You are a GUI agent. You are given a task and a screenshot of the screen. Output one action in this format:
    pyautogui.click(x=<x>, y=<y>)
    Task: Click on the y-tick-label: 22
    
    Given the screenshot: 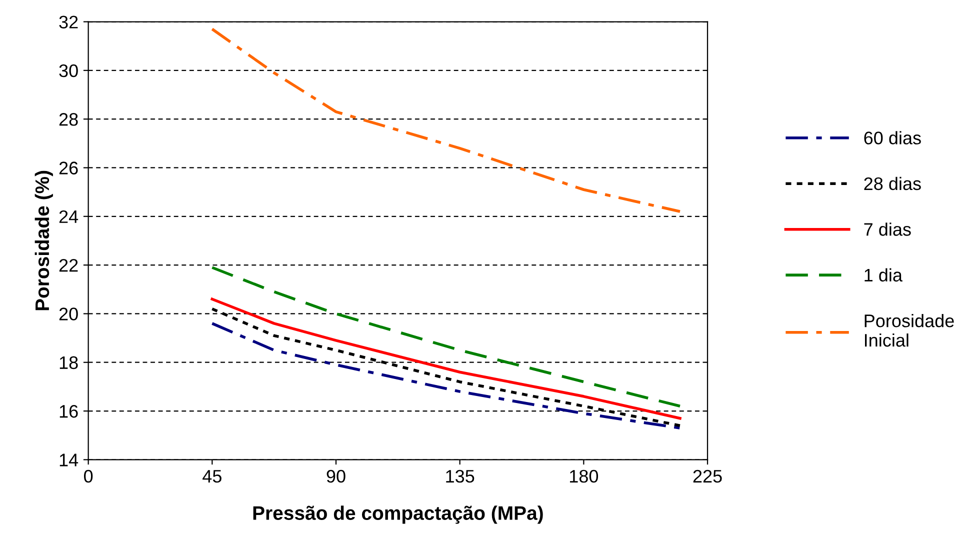 What is the action you would take?
    pyautogui.click(x=68, y=265)
    